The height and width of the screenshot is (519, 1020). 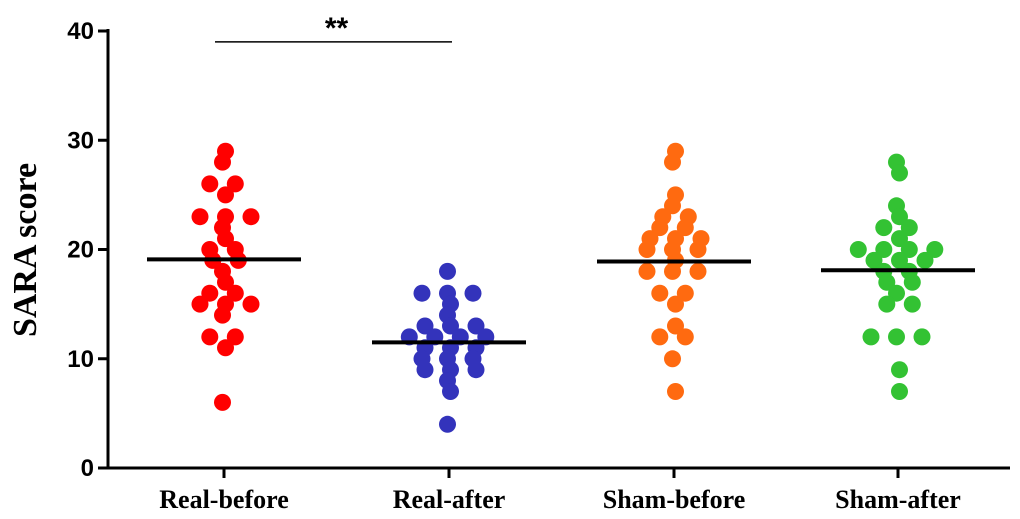 What do you see at coordinates (223, 499) in the screenshot?
I see `x-tick-label: Real-before` at bounding box center [223, 499].